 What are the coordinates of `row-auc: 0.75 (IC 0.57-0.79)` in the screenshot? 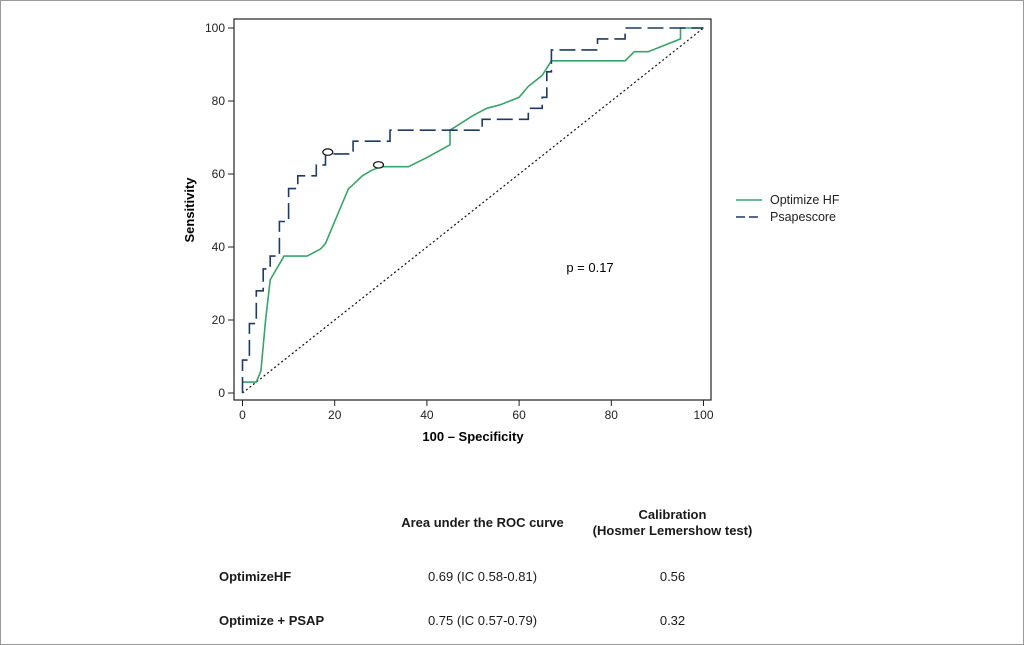 It's located at (482, 620).